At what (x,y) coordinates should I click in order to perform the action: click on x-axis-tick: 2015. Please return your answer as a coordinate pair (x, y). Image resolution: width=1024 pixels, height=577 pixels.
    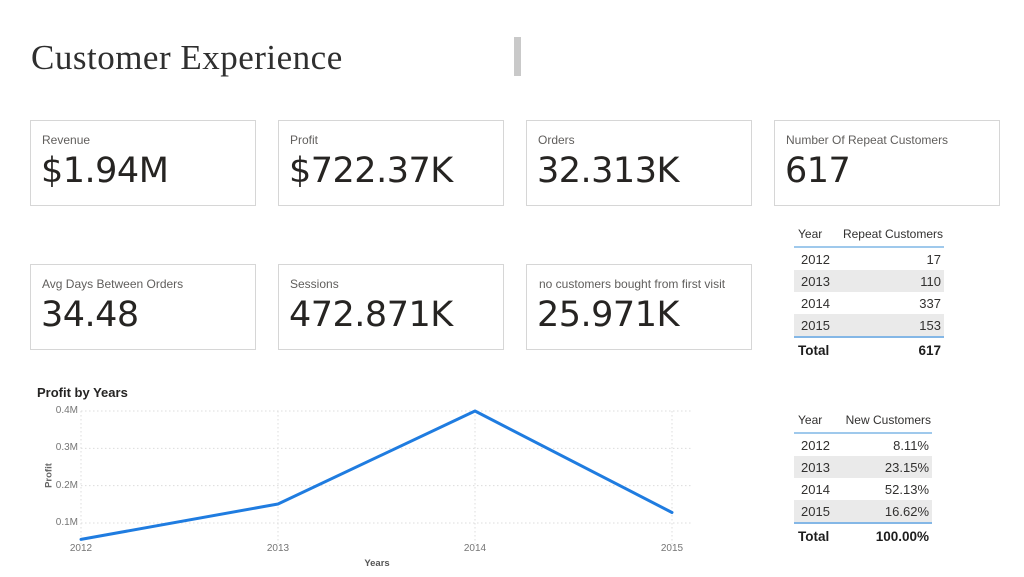
    Looking at the image, I should click on (672, 548).